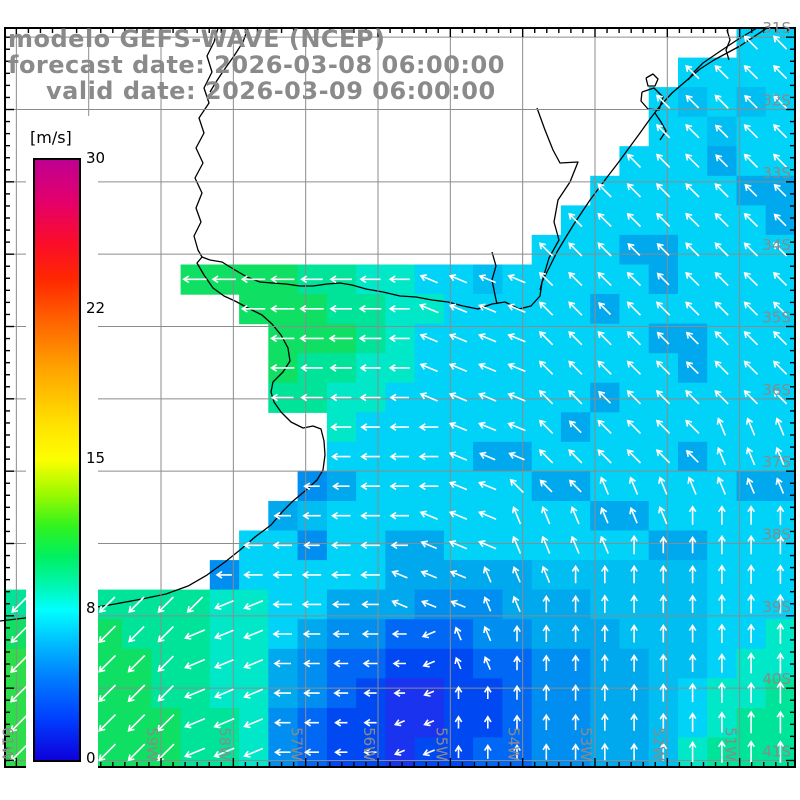 This screenshot has width=800, height=800. I want to click on colorbar-tick-label: 8, so click(91, 608).